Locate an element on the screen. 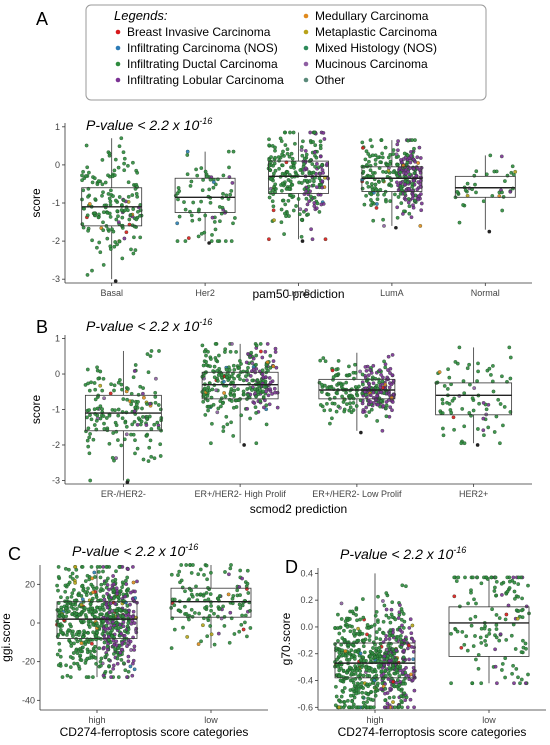  legend-label: Infiltrating Lobular Carcinoma is located at coordinates (205, 80).